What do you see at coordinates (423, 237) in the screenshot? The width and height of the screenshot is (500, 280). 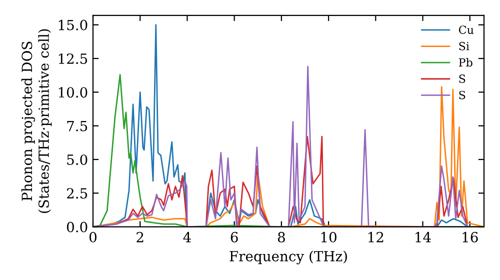 I see `x-tick-label: 14` at bounding box center [423, 237].